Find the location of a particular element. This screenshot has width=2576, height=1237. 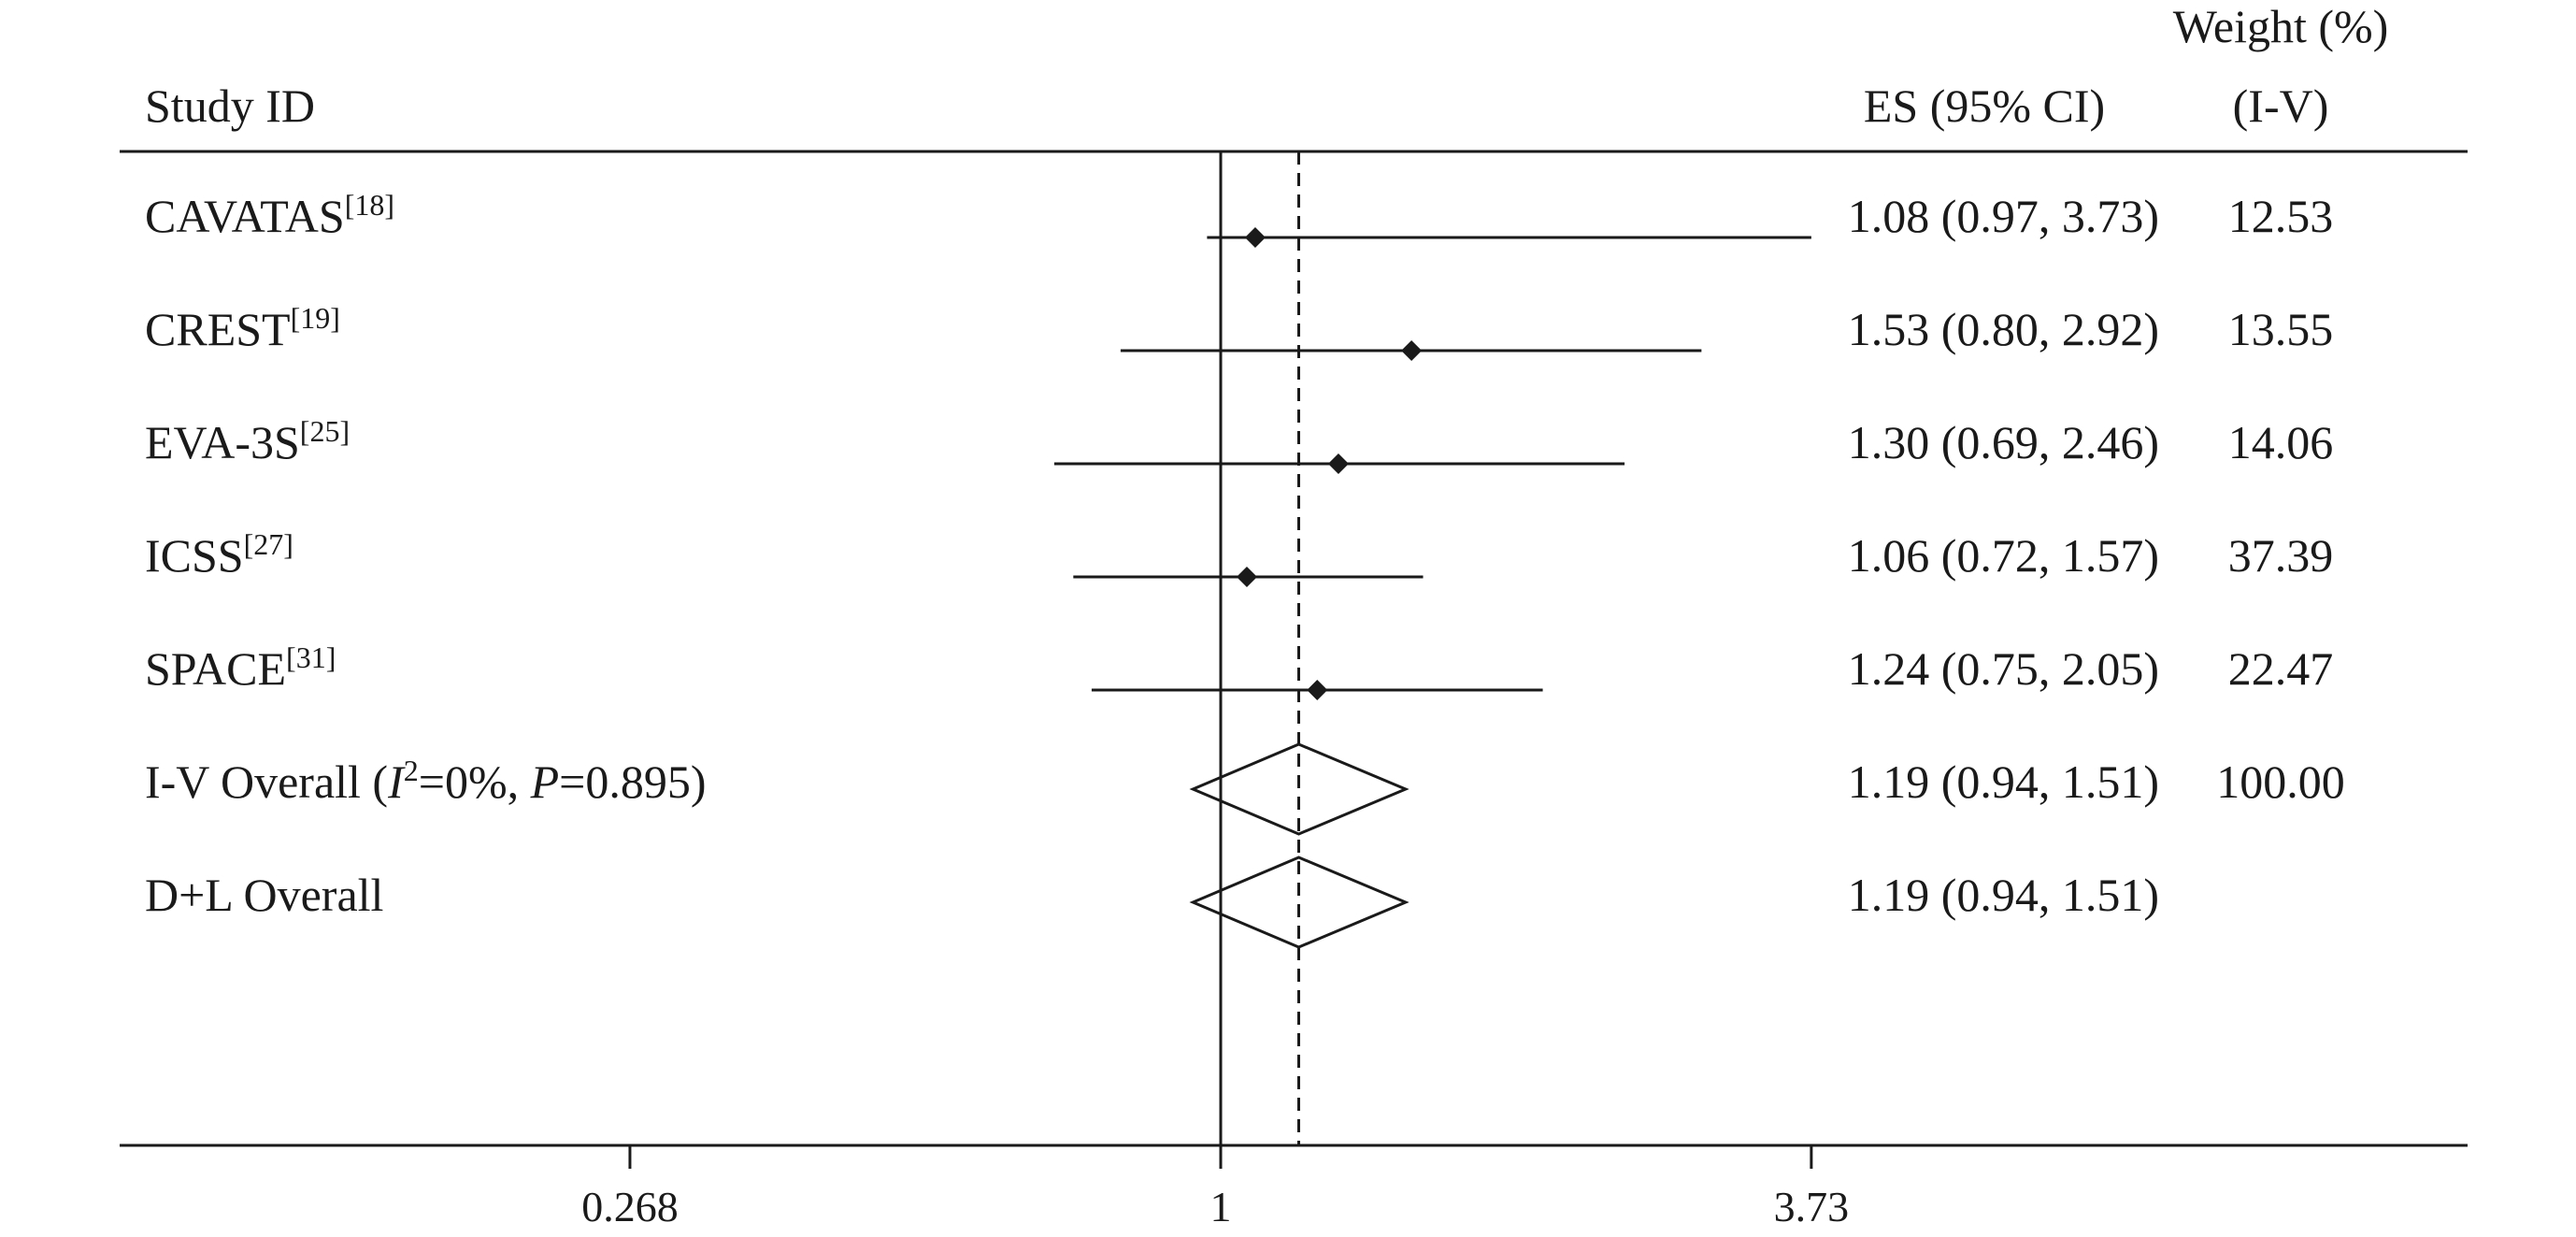

study-reference: [31] is located at coordinates (311, 657).